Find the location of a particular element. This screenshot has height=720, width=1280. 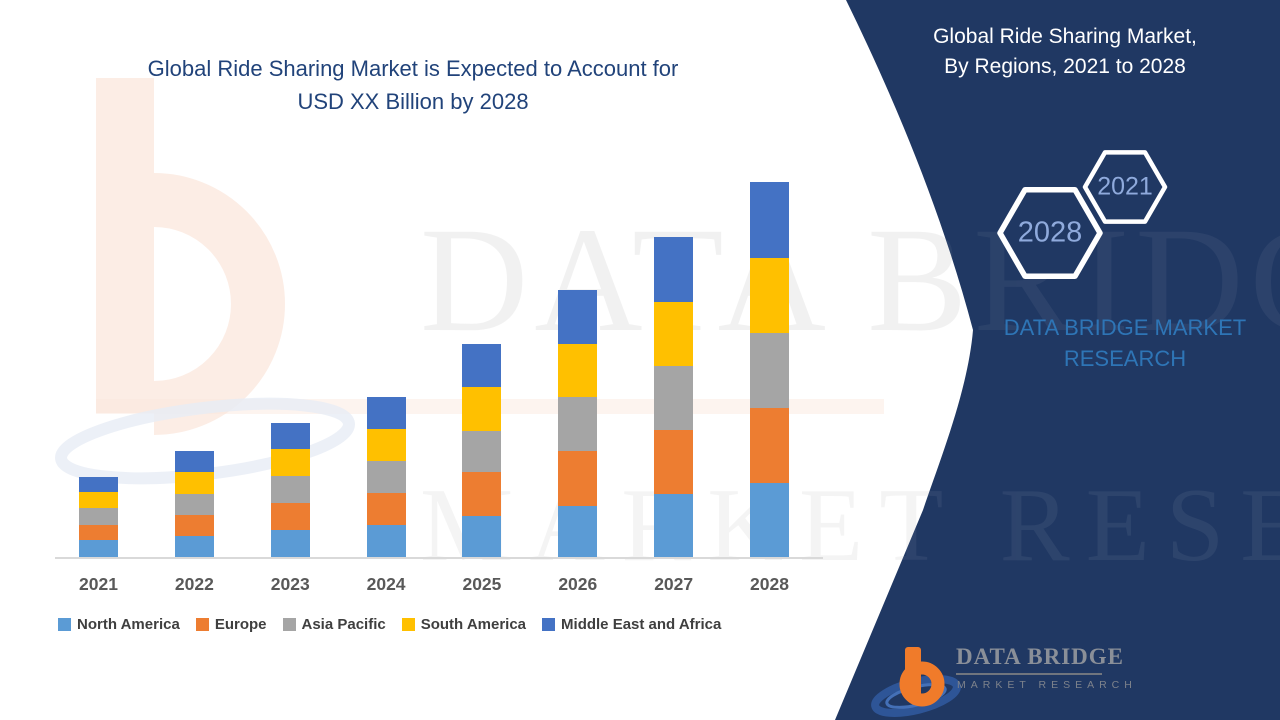

hexagon-2028 is located at coordinates (1050, 233).